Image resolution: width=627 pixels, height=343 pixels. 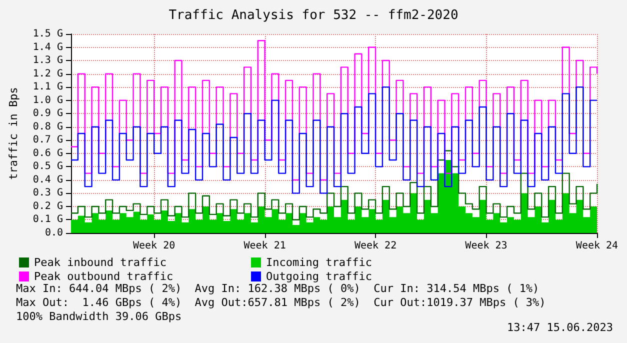 What do you see at coordinates (265, 246) in the screenshot?
I see `x-tick-label: Week 21` at bounding box center [265, 246].